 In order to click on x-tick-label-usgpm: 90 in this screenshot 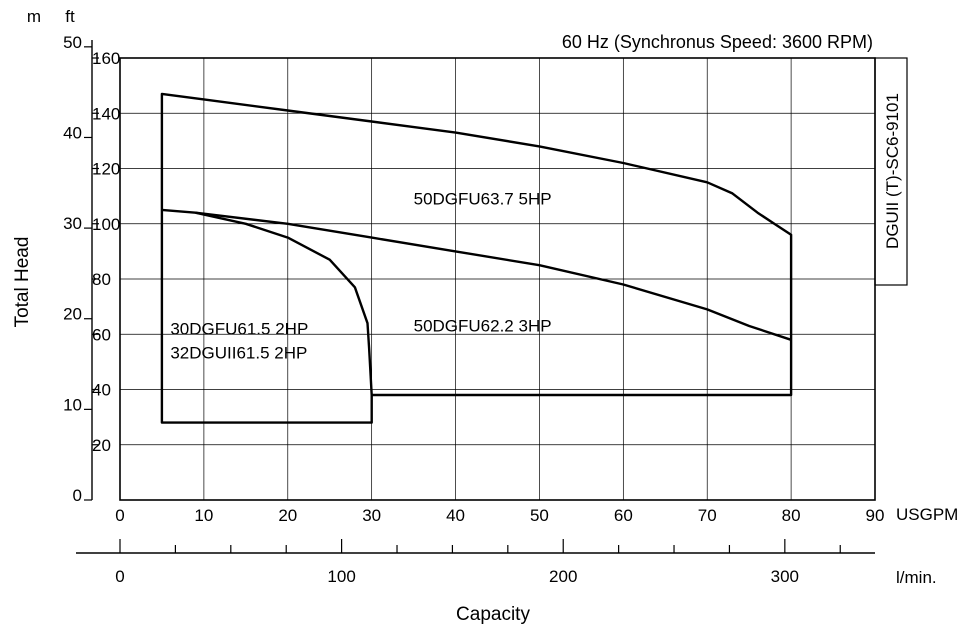, I will do `click(875, 515)`.